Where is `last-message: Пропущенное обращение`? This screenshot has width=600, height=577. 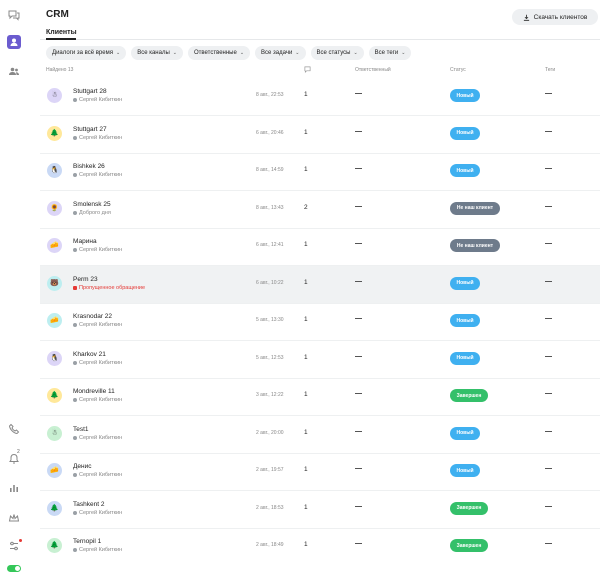 last-message: Пропущенное обращение is located at coordinates (109, 288).